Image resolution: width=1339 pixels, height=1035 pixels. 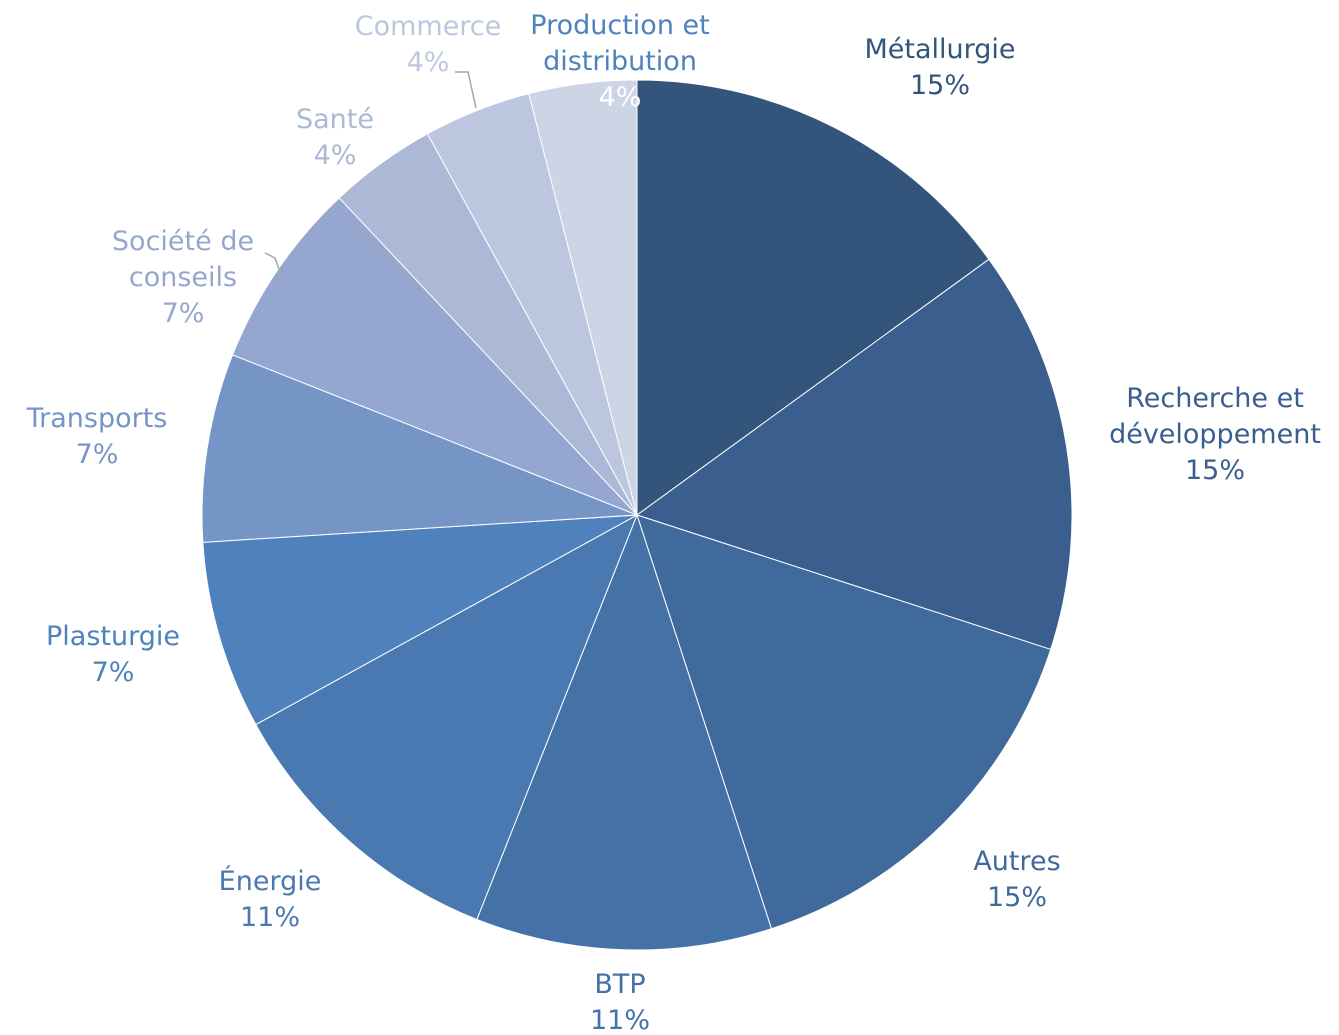 I want to click on slice-label: Société de conseils 7%, so click(x=183, y=278).